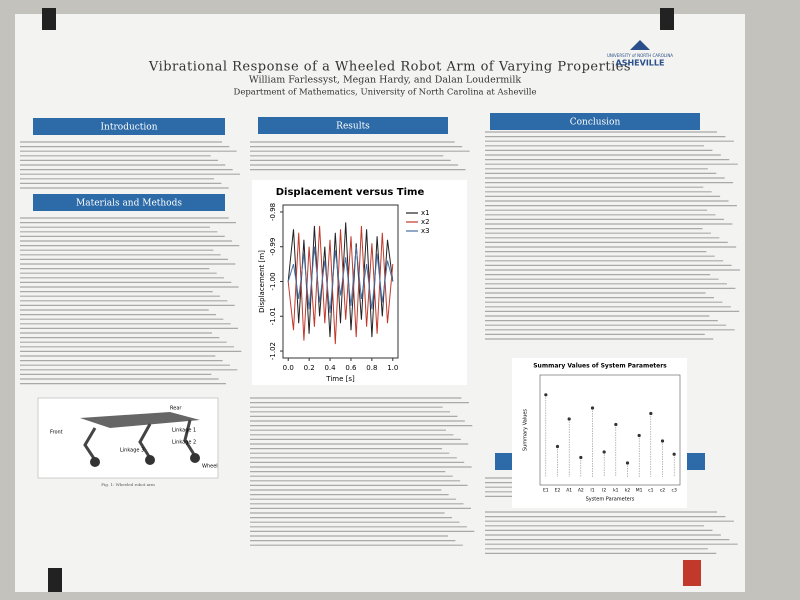  Describe the element at coordinates (273, 316) in the screenshot. I see `y-tick-label: -1.01` at that location.